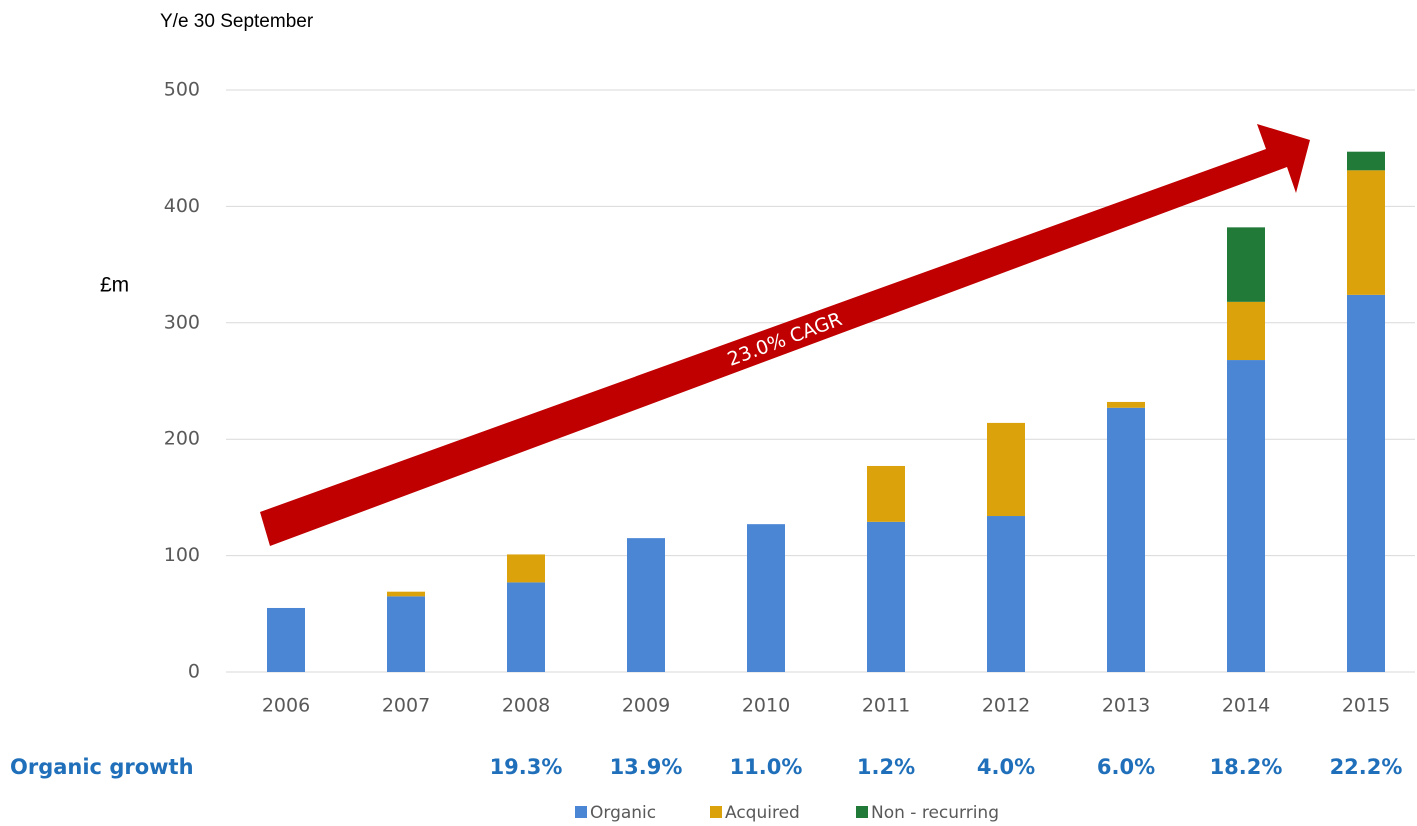 The height and width of the screenshot is (826, 1417). I want to click on growth-value: 4.0%, so click(1006, 767).